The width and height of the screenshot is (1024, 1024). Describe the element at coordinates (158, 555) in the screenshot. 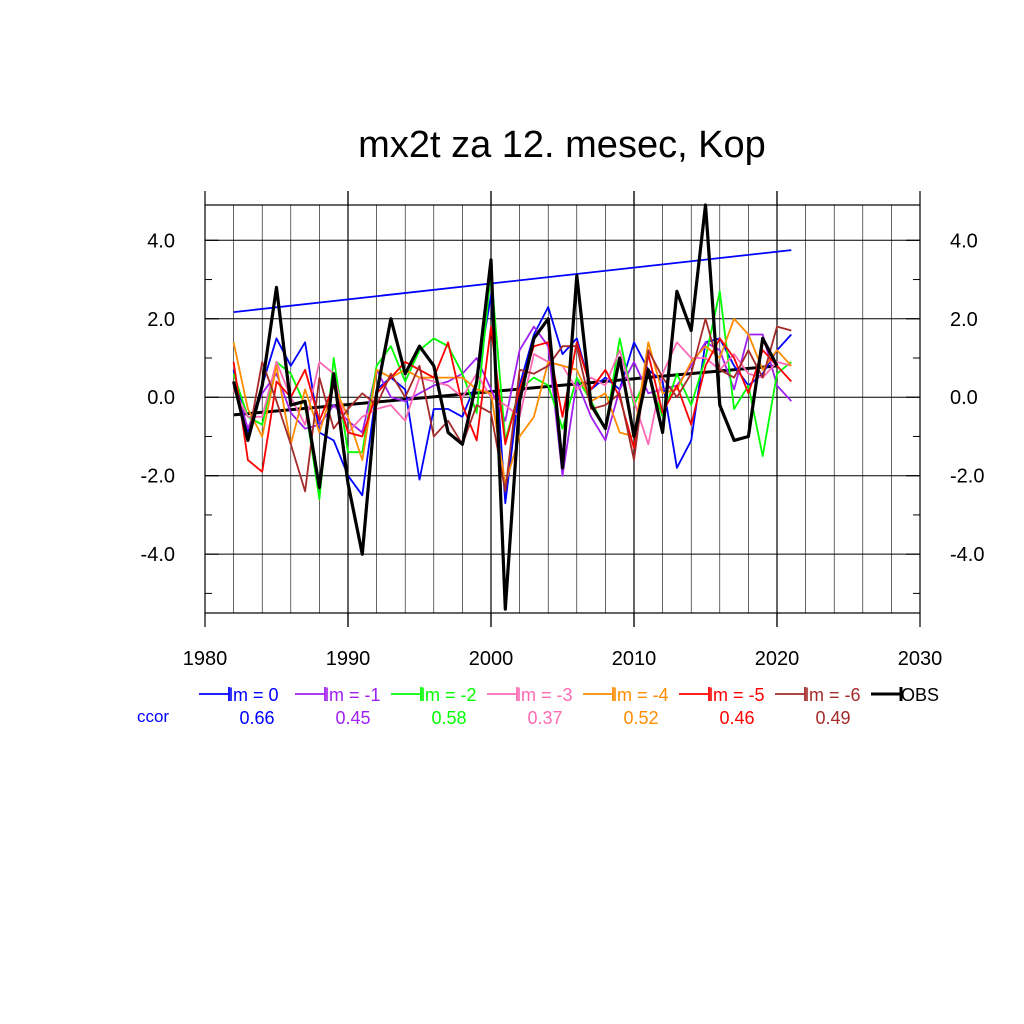

I see `y-tick-label-left: -4.0` at that location.